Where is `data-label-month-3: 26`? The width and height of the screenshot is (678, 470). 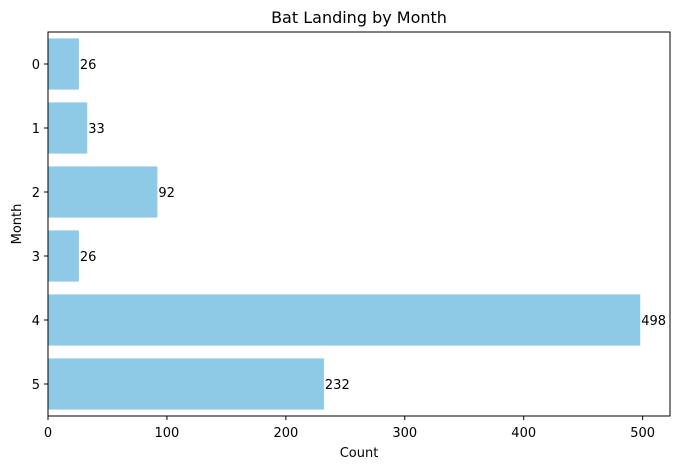
data-label-month-3: 26 is located at coordinates (88, 257).